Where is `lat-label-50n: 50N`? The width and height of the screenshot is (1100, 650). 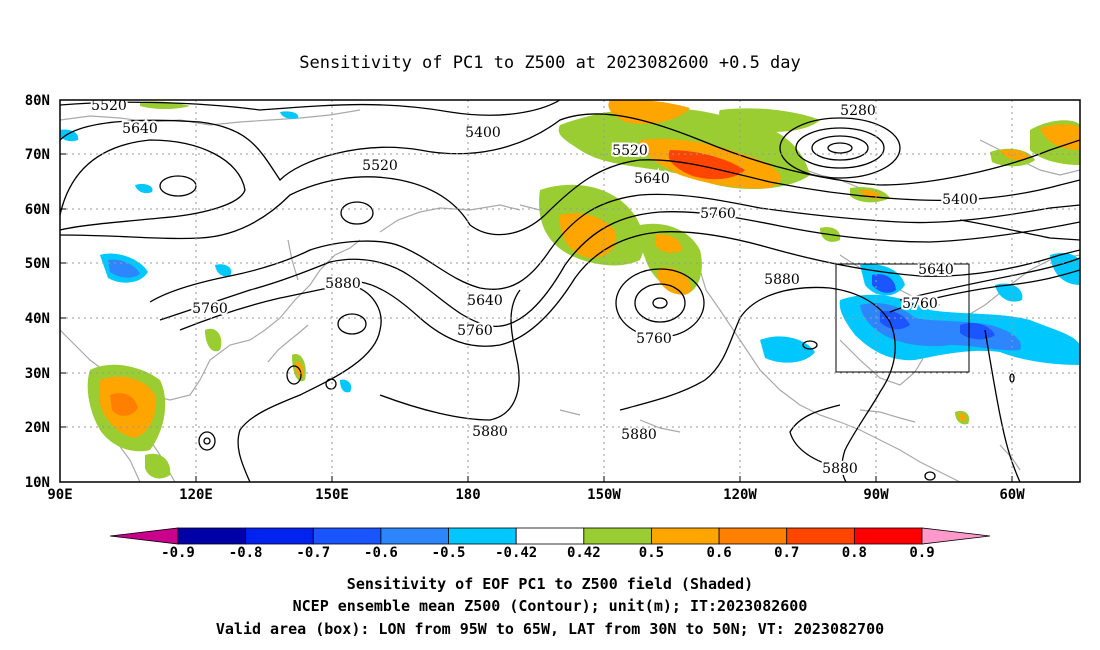
lat-label-50n: 50N is located at coordinates (37, 264).